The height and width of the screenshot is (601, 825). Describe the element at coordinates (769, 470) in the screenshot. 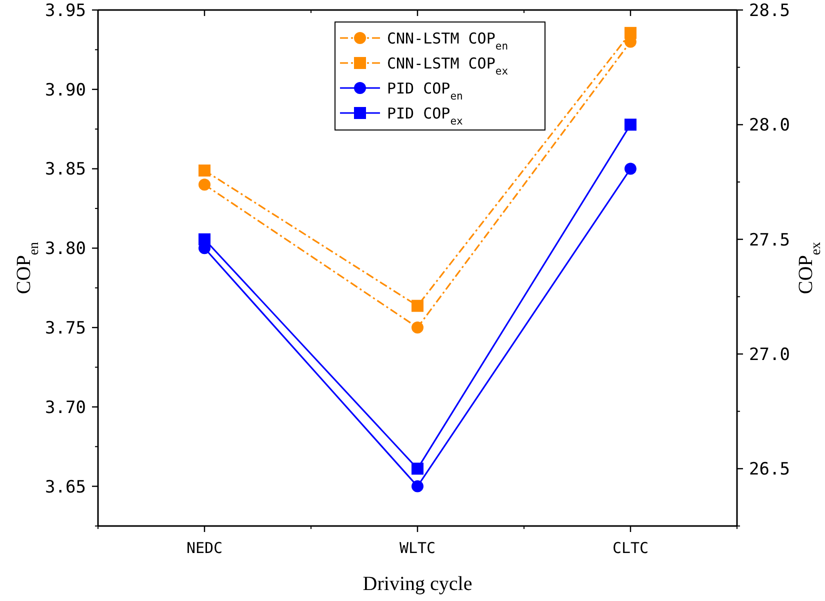

I see `y2-tick-label: 26.5` at that location.